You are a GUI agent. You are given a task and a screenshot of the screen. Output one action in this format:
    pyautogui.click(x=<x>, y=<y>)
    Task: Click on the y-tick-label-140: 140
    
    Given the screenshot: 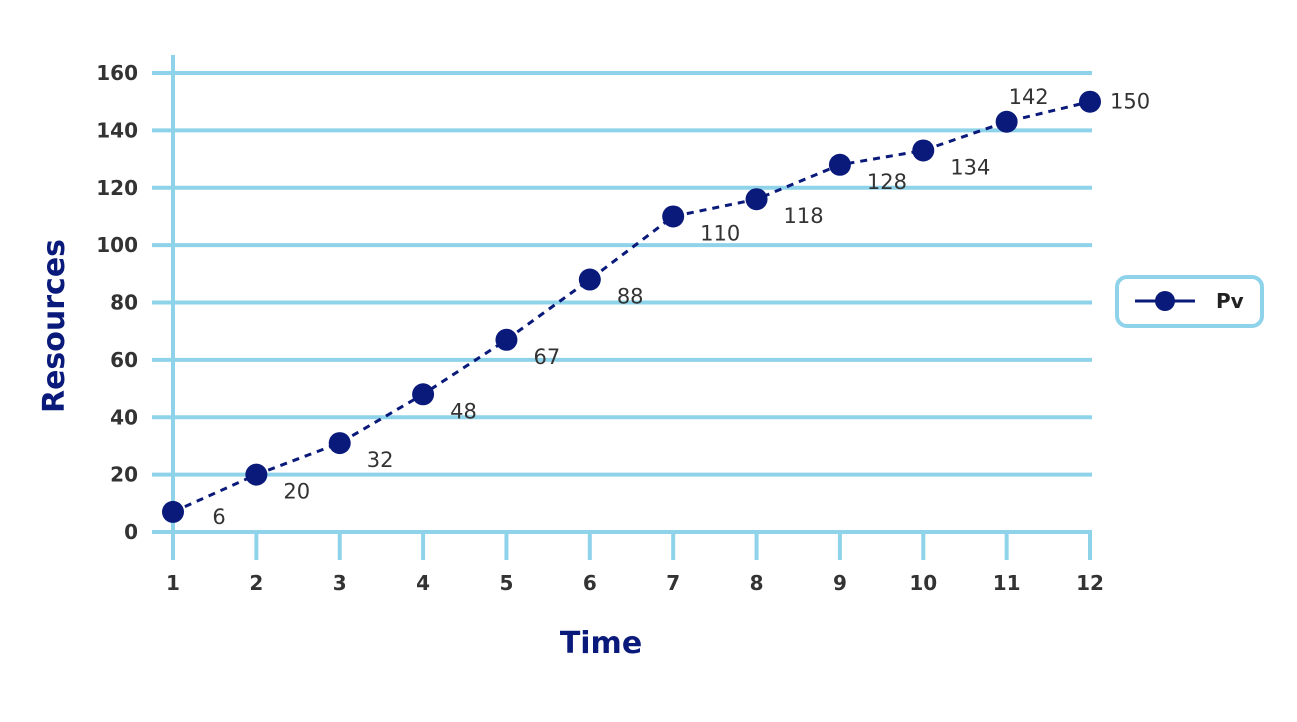 What is the action you would take?
    pyautogui.click(x=117, y=130)
    